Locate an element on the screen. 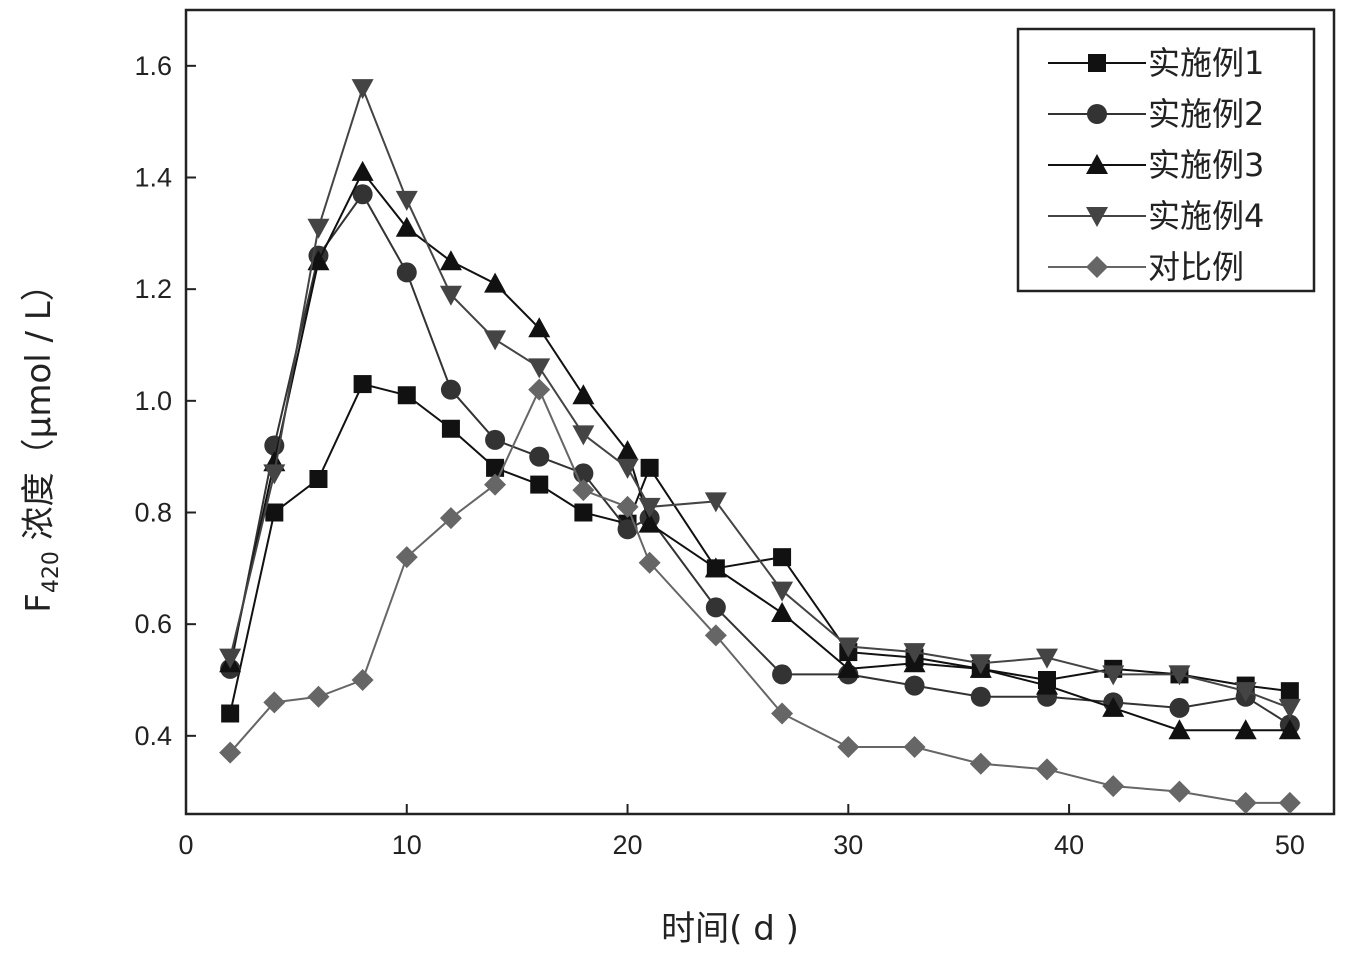 The image size is (1347, 963). x-tick-label: 10 is located at coordinates (407, 845).